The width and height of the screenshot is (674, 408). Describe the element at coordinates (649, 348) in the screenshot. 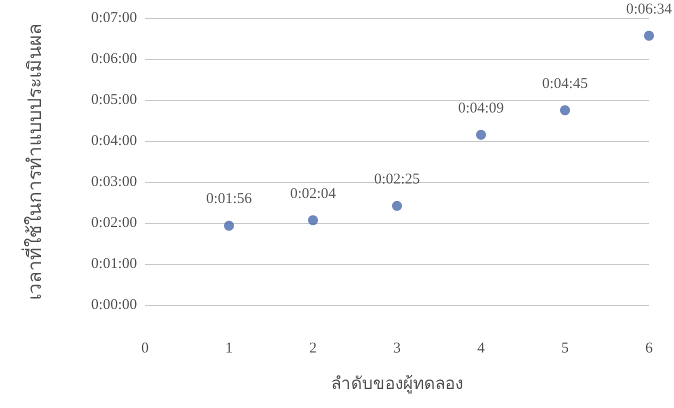

I see `x-tick-label: 6` at that location.